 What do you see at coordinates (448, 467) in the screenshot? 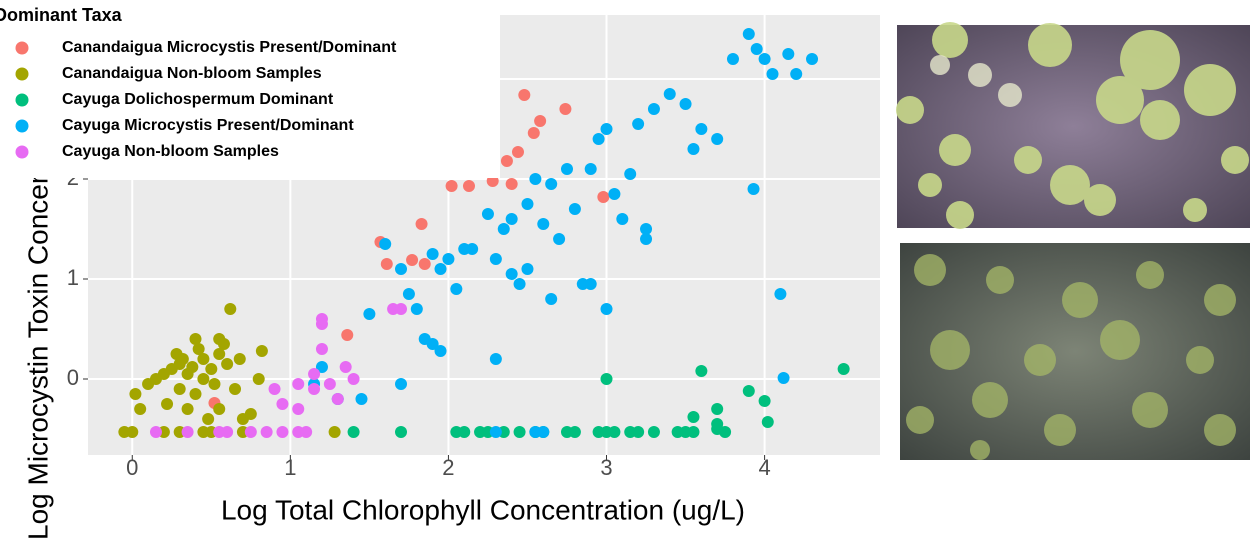
I see `x-tick-label: 2` at bounding box center [448, 467].